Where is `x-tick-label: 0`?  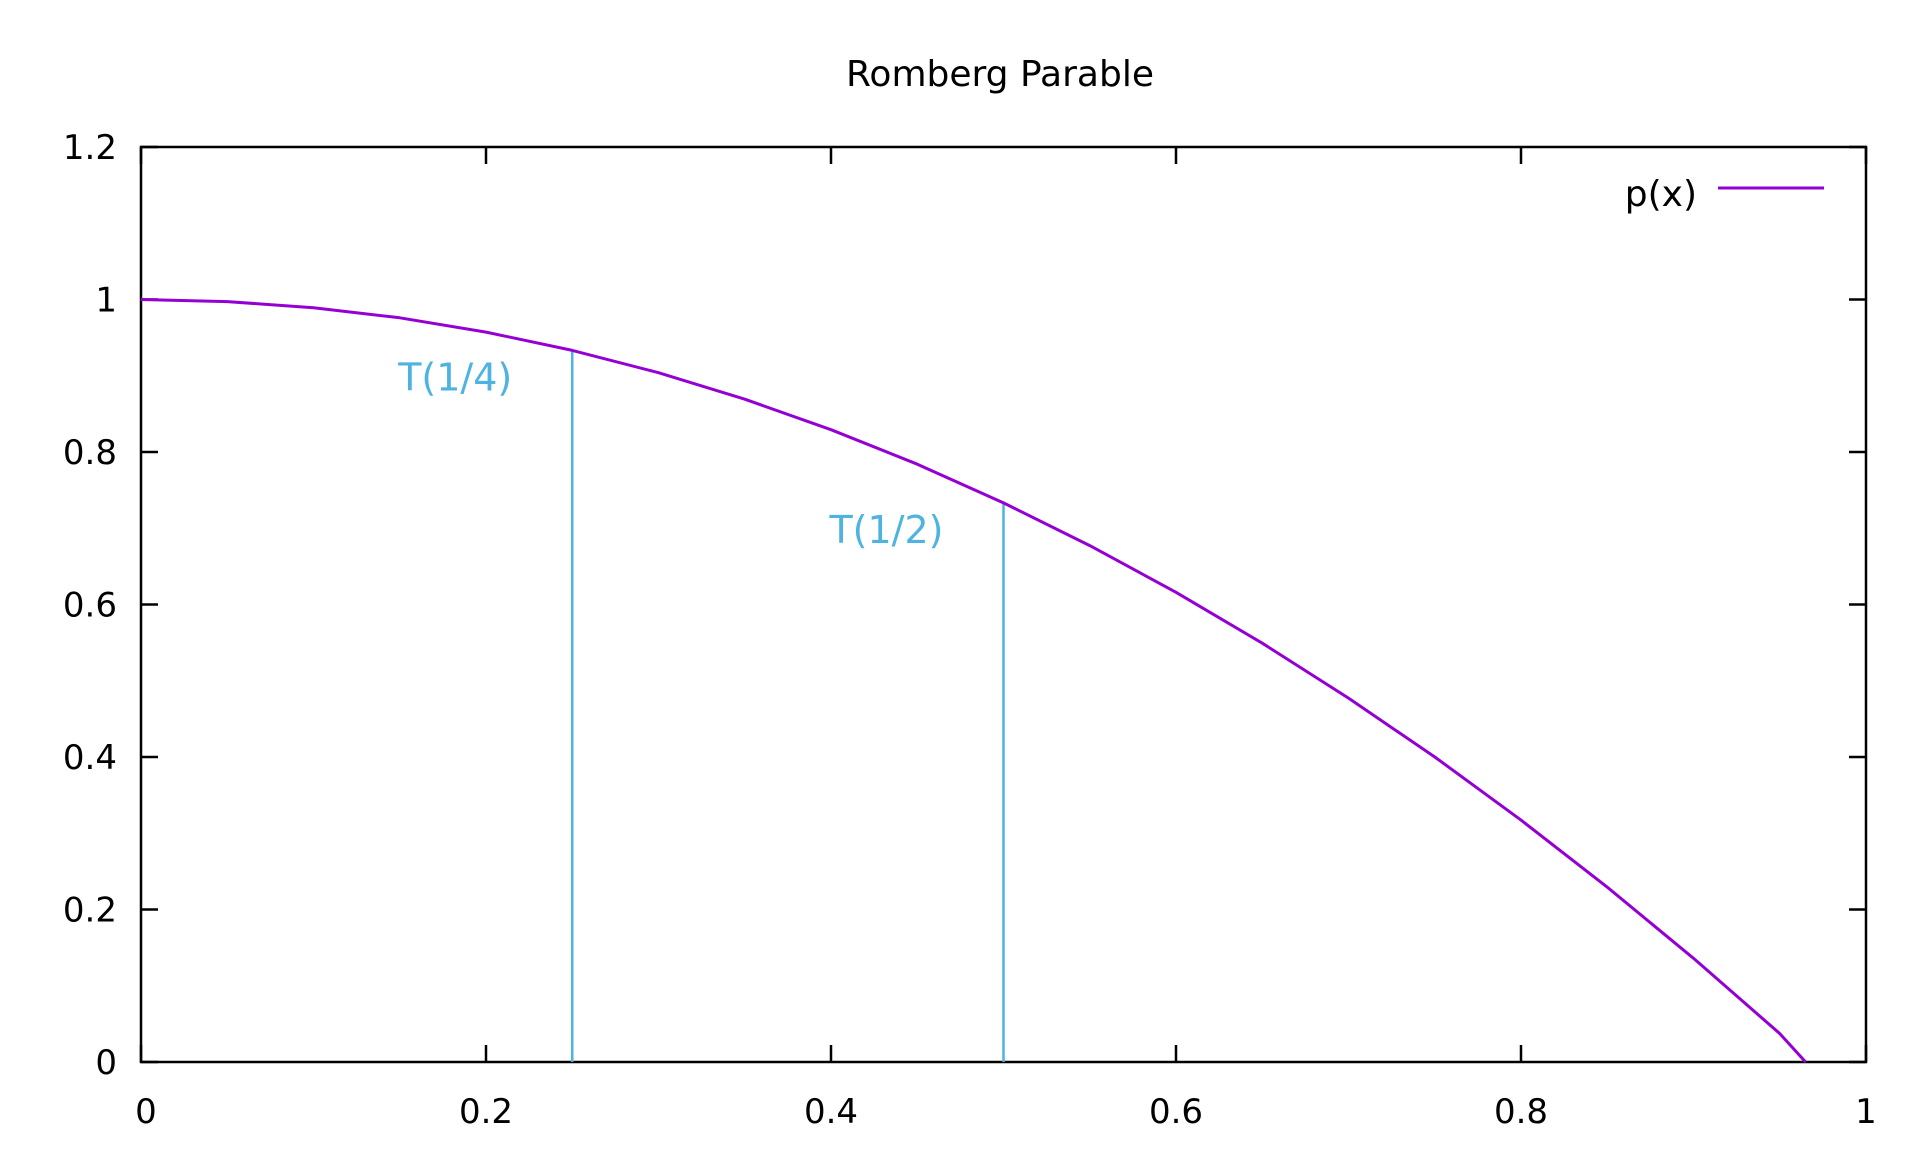
x-tick-label: 0 is located at coordinates (146, 1112).